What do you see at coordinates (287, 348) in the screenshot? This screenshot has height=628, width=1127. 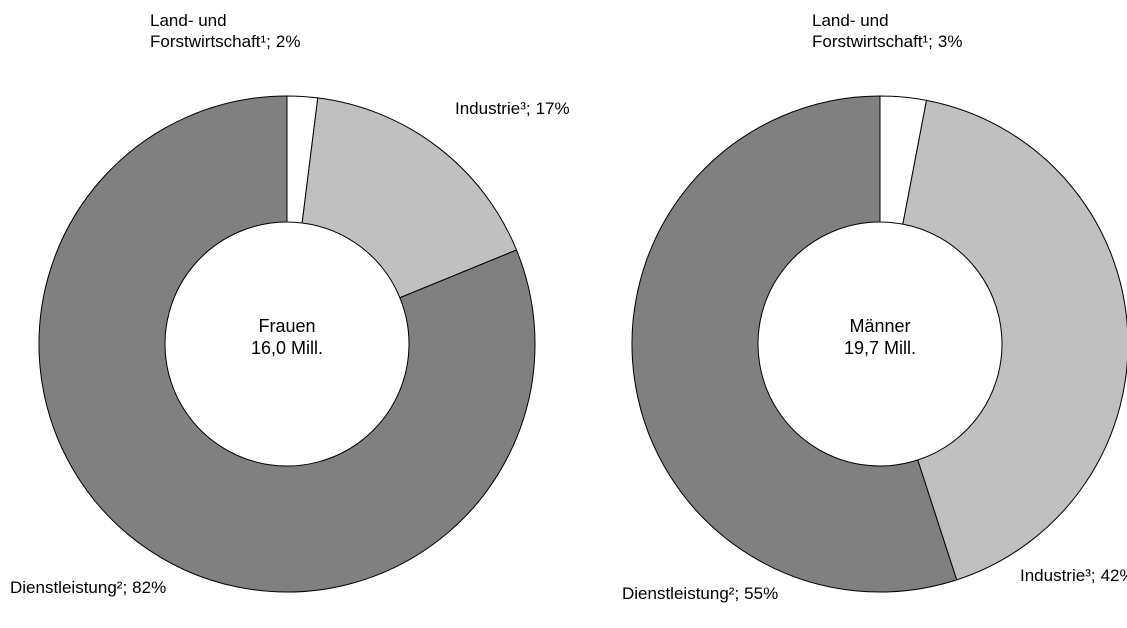 I see `center-subtitle: 16,0 Mill.` at bounding box center [287, 348].